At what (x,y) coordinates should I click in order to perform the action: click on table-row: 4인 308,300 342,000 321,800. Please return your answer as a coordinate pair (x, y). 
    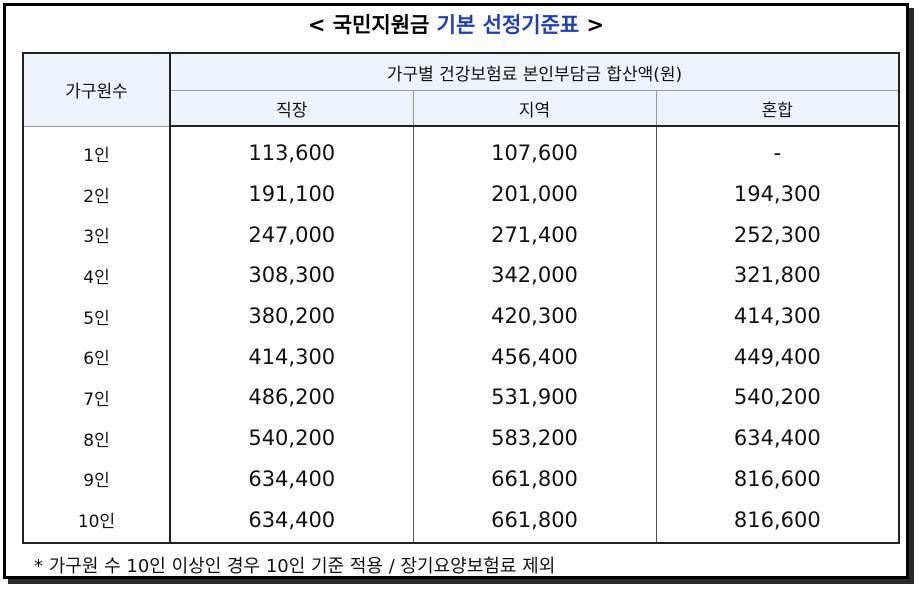
    Looking at the image, I should click on (461, 275).